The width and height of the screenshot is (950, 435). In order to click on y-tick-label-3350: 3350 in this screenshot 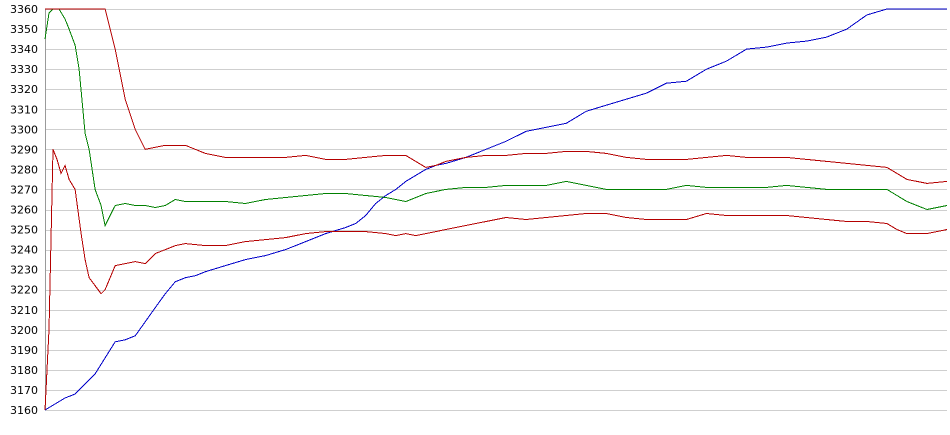, I will do `click(24, 29)`.